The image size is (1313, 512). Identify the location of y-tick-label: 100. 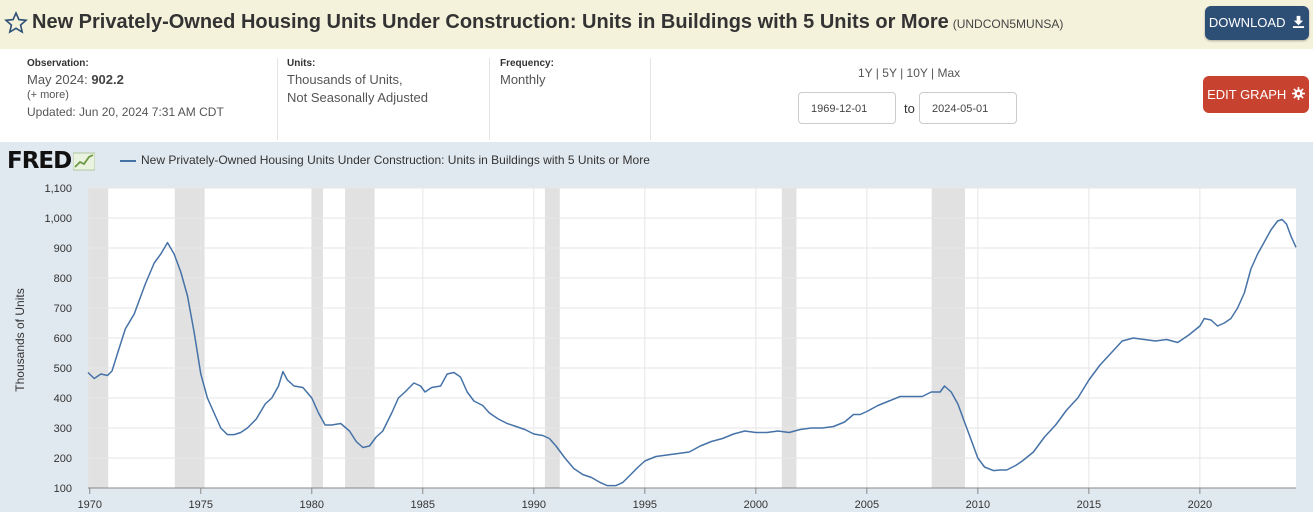
(63, 489).